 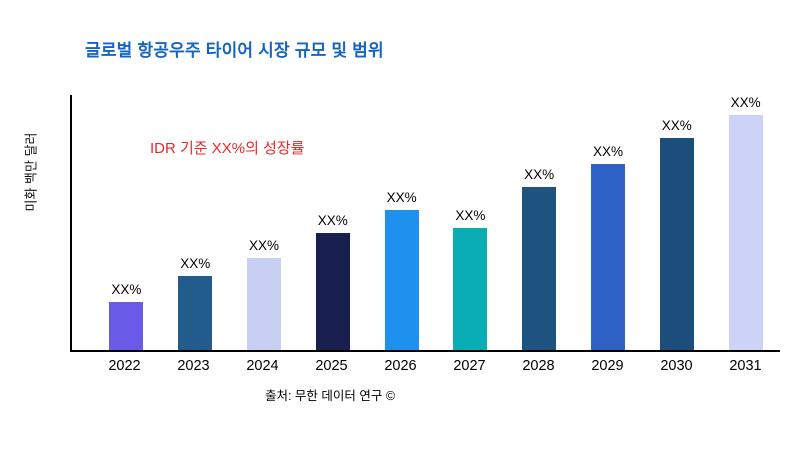 What do you see at coordinates (538, 366) in the screenshot?
I see `x-tick-2028: 2028` at bounding box center [538, 366].